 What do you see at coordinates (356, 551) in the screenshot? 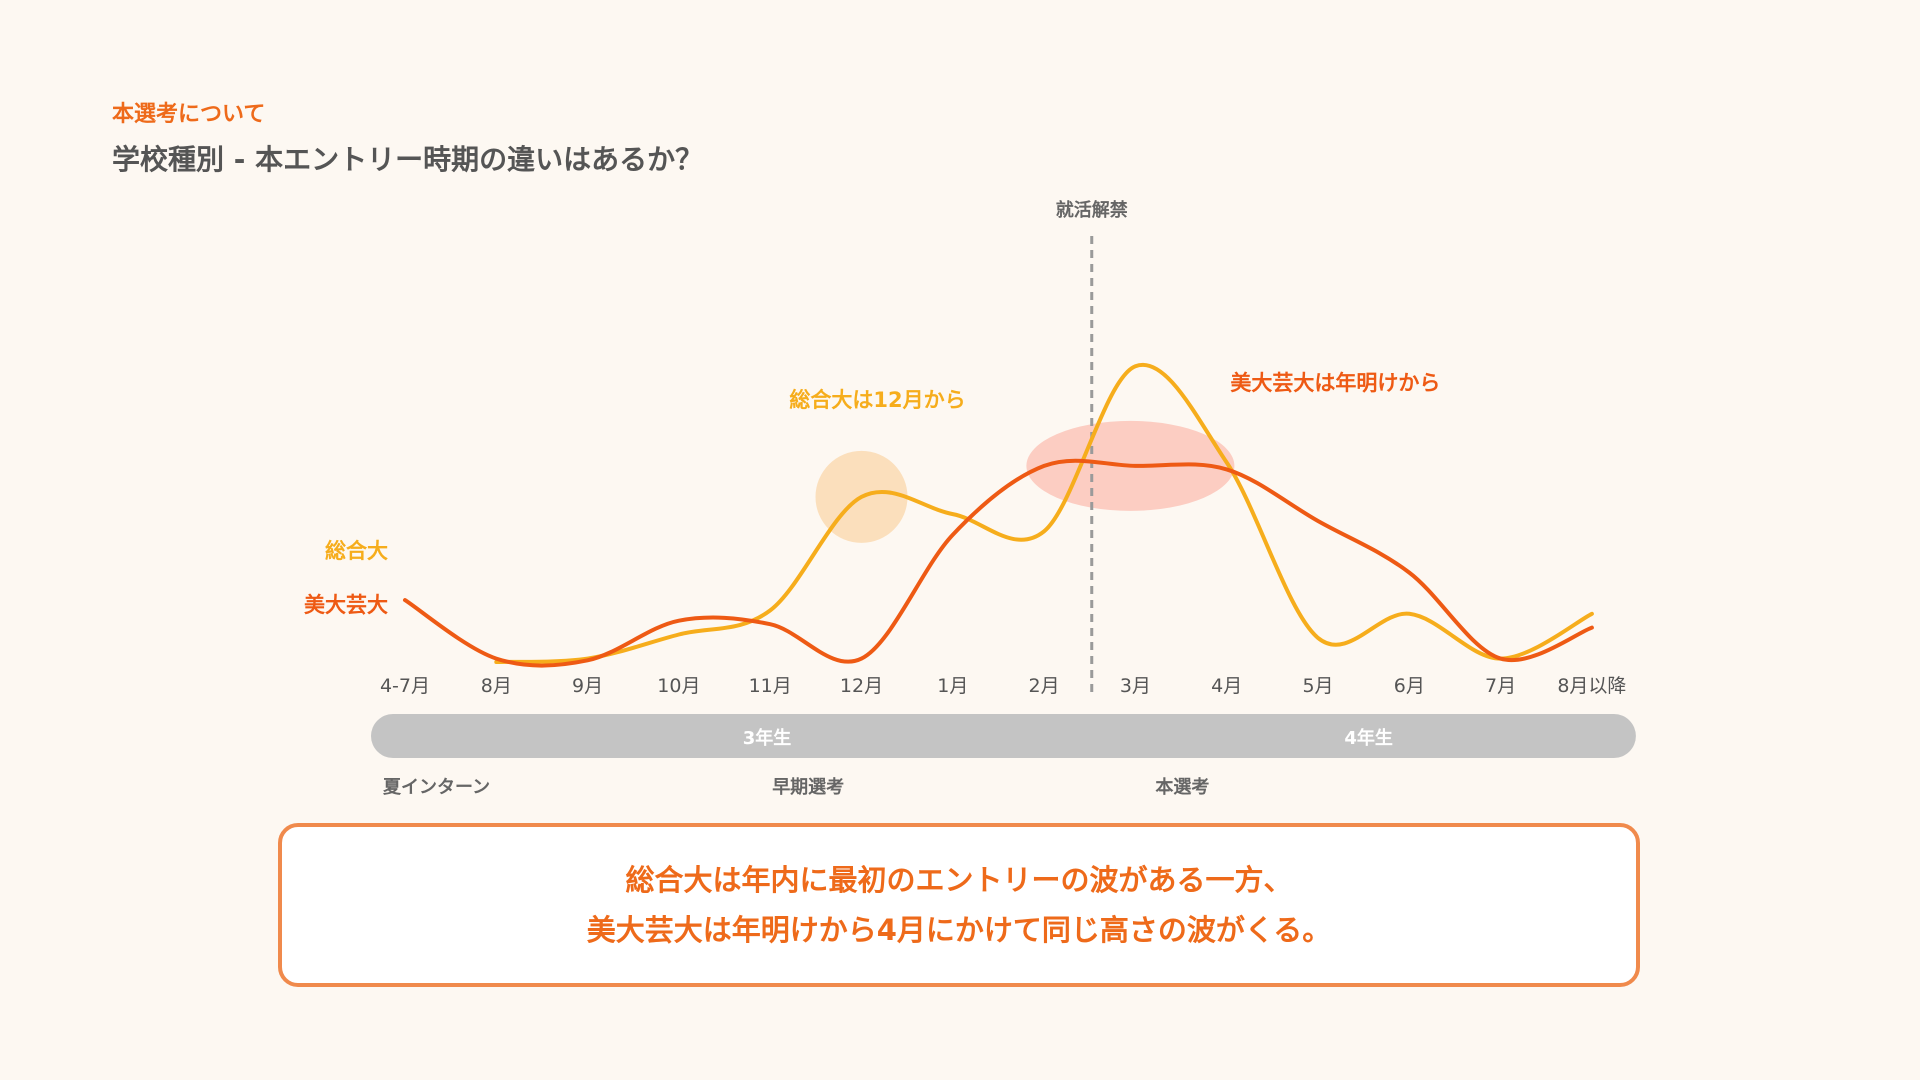
I see `series-label-1: 総合大` at bounding box center [356, 551].